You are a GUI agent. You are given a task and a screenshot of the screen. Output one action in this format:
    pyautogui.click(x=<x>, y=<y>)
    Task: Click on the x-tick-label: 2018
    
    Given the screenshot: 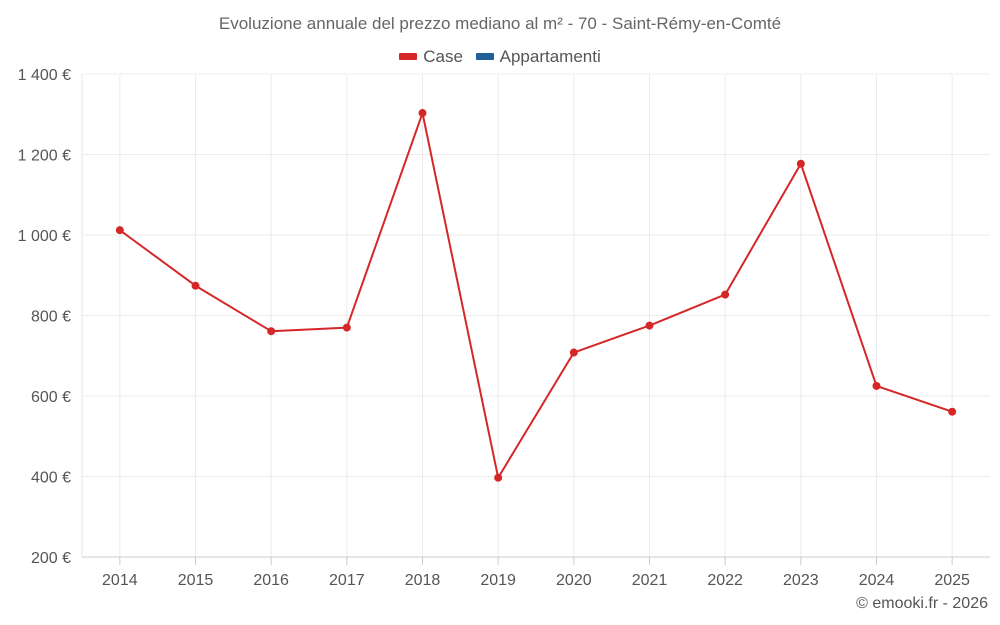 What is the action you would take?
    pyautogui.click(x=423, y=580)
    